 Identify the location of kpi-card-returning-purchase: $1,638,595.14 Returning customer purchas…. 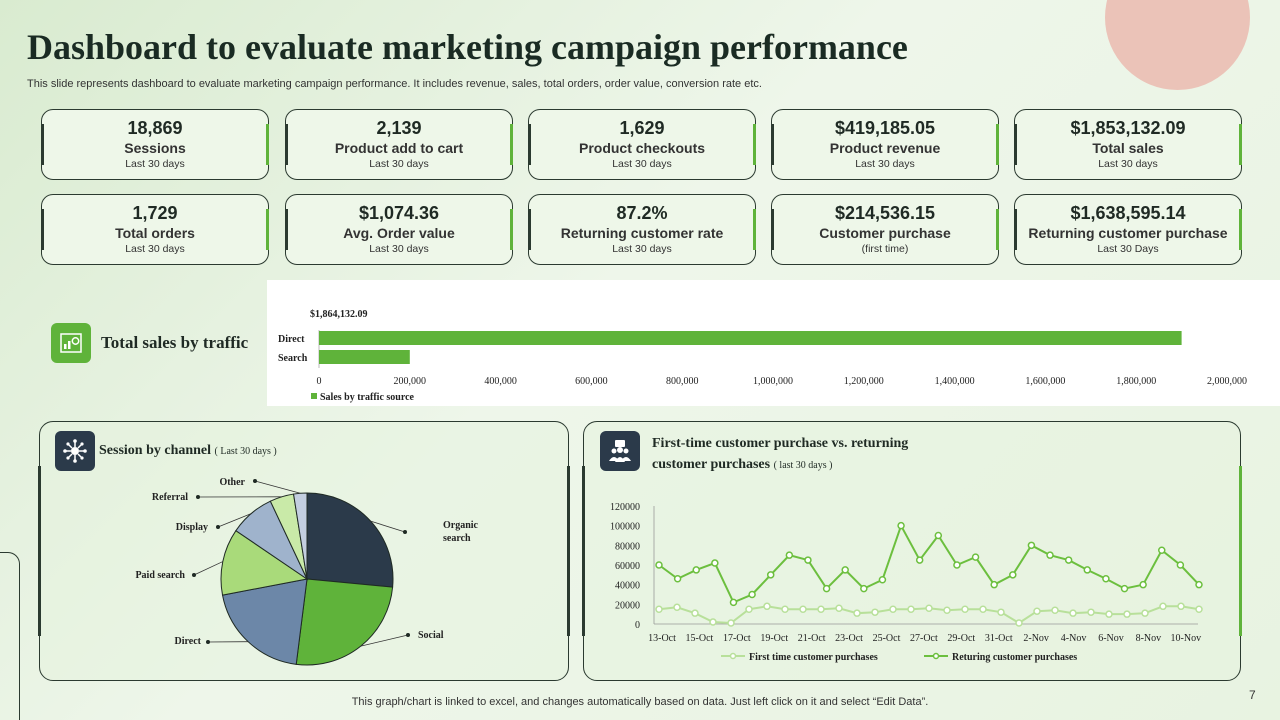
(1128, 229).